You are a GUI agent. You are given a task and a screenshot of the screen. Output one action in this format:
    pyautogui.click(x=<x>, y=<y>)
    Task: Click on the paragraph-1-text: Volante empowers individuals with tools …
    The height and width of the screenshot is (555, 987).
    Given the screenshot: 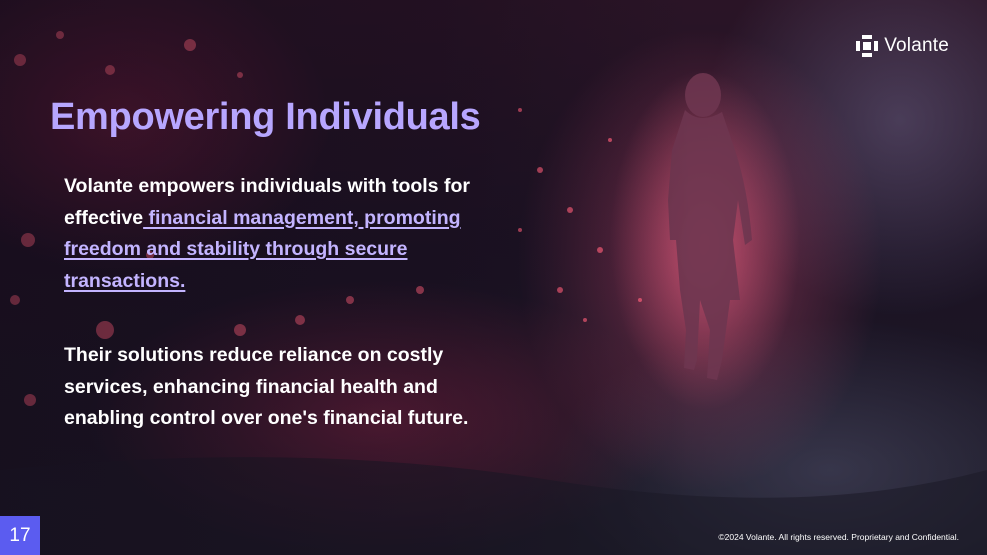 What is the action you would take?
    pyautogui.click(x=267, y=202)
    